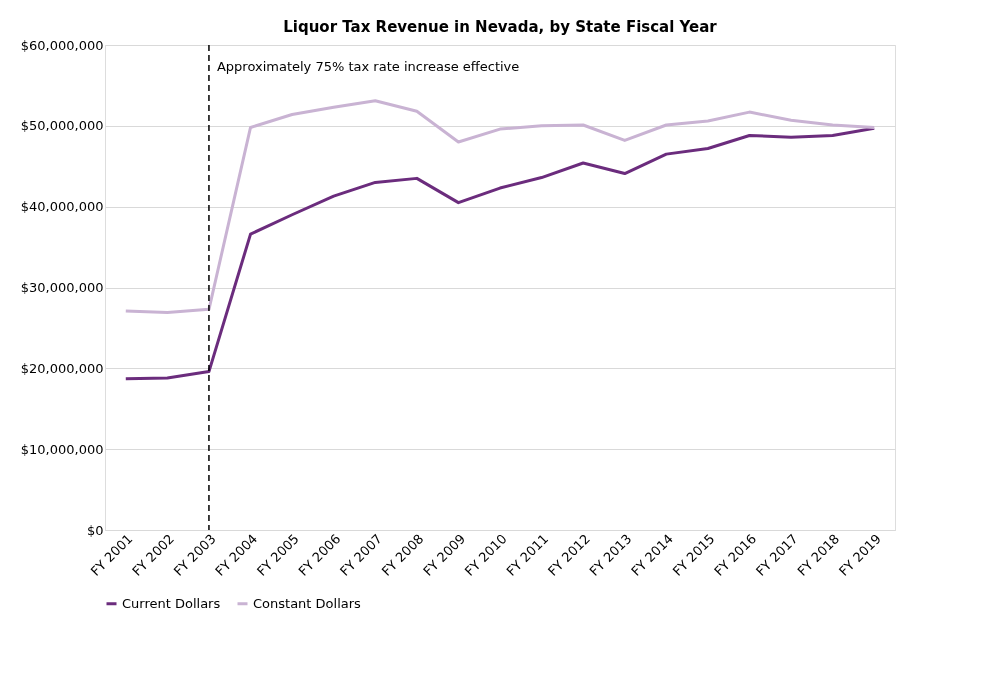 This screenshot has width=1007, height=691. I want to click on chart-title: Liquor Tax Revenue in Nevada, by State Fiscal Year, so click(500, 27).